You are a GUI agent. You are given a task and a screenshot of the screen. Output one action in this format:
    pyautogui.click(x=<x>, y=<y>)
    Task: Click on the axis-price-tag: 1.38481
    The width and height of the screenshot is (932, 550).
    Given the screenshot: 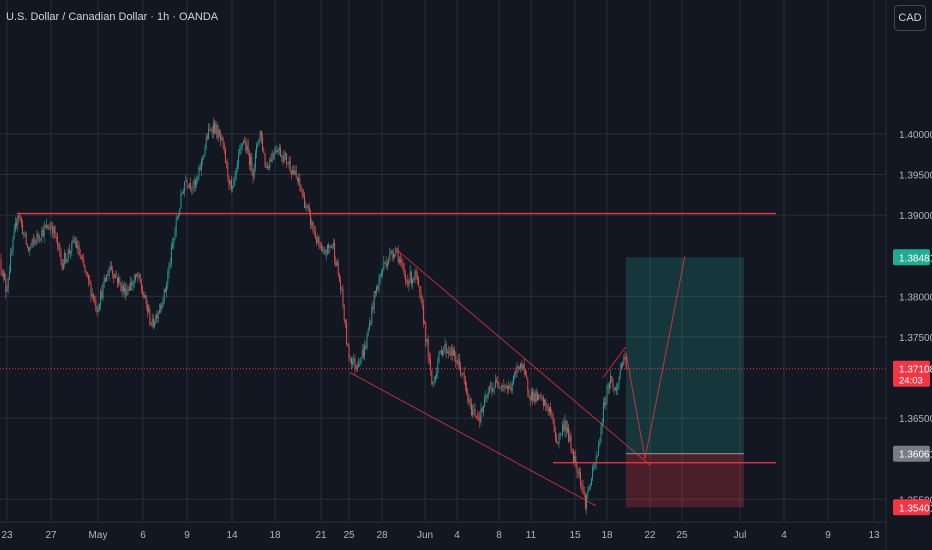 What is the action you would take?
    pyautogui.click(x=912, y=257)
    